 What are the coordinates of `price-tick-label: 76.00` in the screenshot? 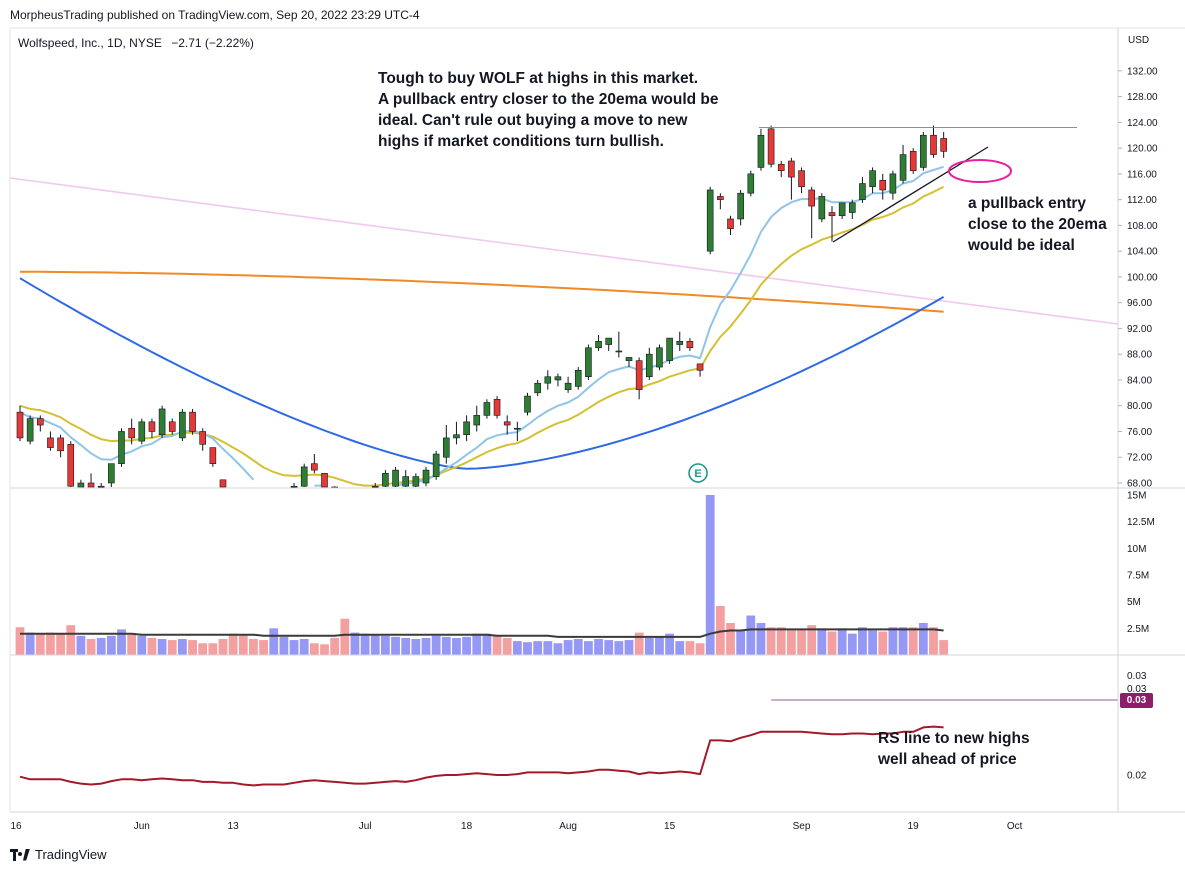 It's located at (1139, 432).